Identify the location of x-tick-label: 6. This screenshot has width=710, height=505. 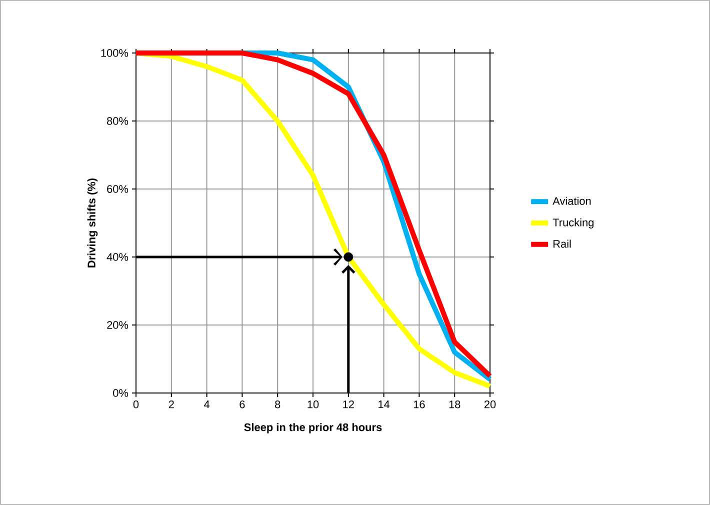
(242, 404).